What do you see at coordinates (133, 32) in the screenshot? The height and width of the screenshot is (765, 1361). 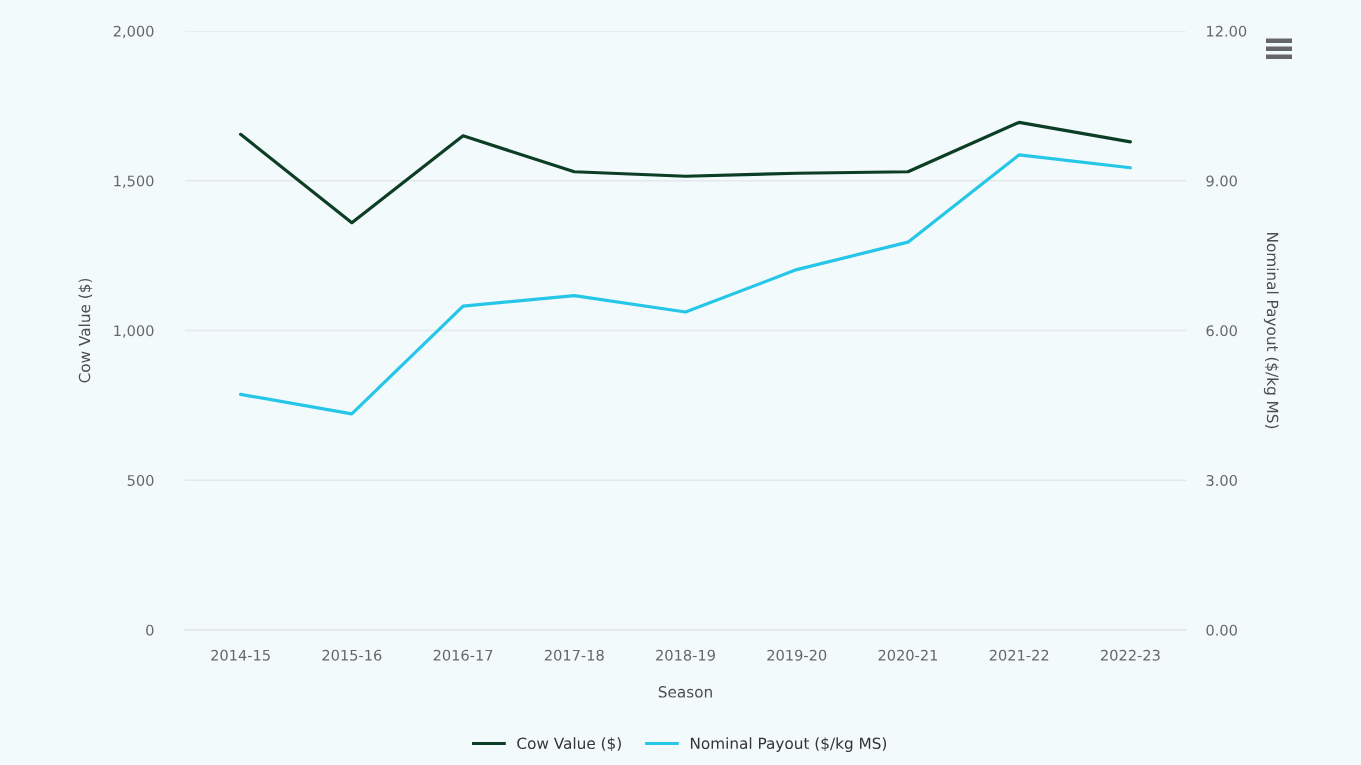 I see `y-tick-label: 2,000` at bounding box center [133, 32].